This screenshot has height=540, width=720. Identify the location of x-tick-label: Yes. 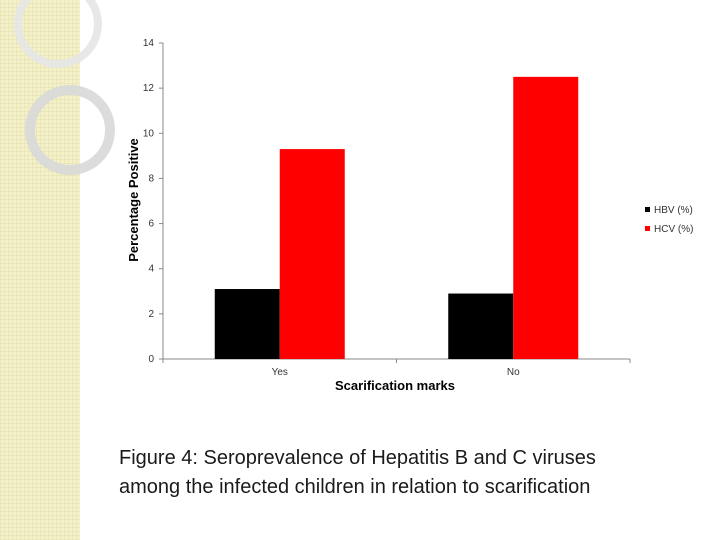
(280, 372).